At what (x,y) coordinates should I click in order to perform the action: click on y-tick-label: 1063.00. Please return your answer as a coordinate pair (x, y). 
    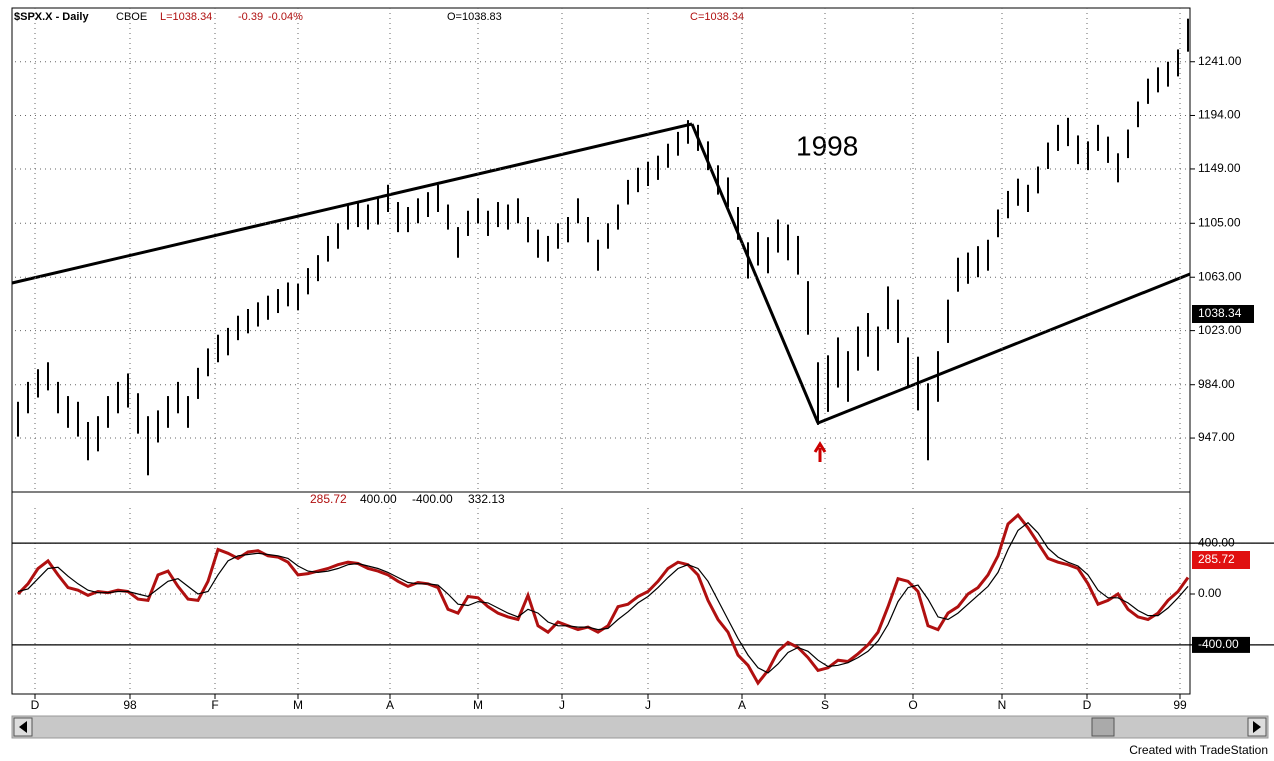
    Looking at the image, I should click on (1220, 276).